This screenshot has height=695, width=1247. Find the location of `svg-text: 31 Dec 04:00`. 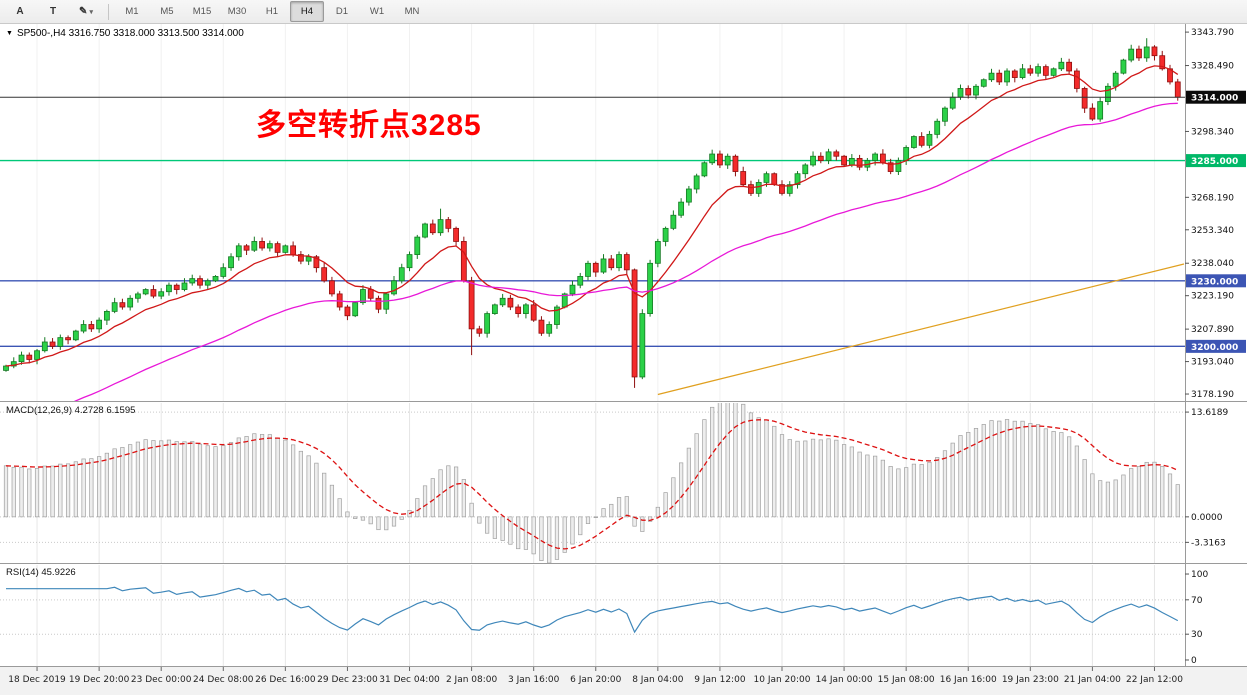

svg-text: 31 Dec 04:00 is located at coordinates (409, 680).